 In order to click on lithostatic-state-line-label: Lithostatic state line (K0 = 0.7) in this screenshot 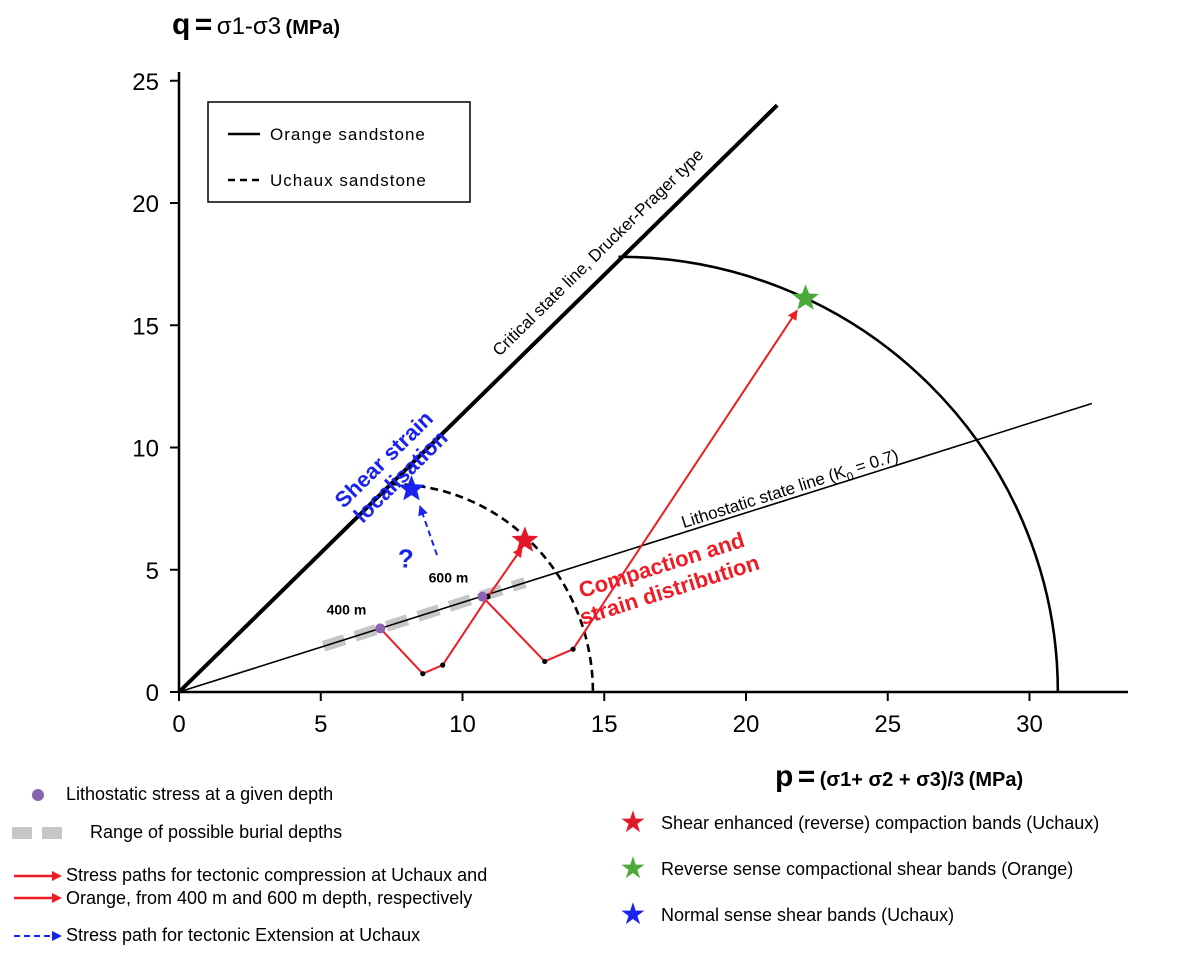, I will do `click(790, 491)`.